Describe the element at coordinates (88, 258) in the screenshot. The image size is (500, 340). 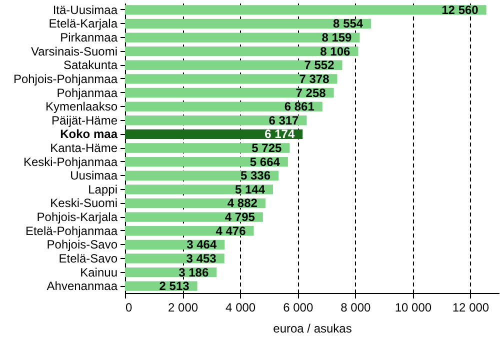
I see `y-tick-label: Etelä-Savo` at that location.